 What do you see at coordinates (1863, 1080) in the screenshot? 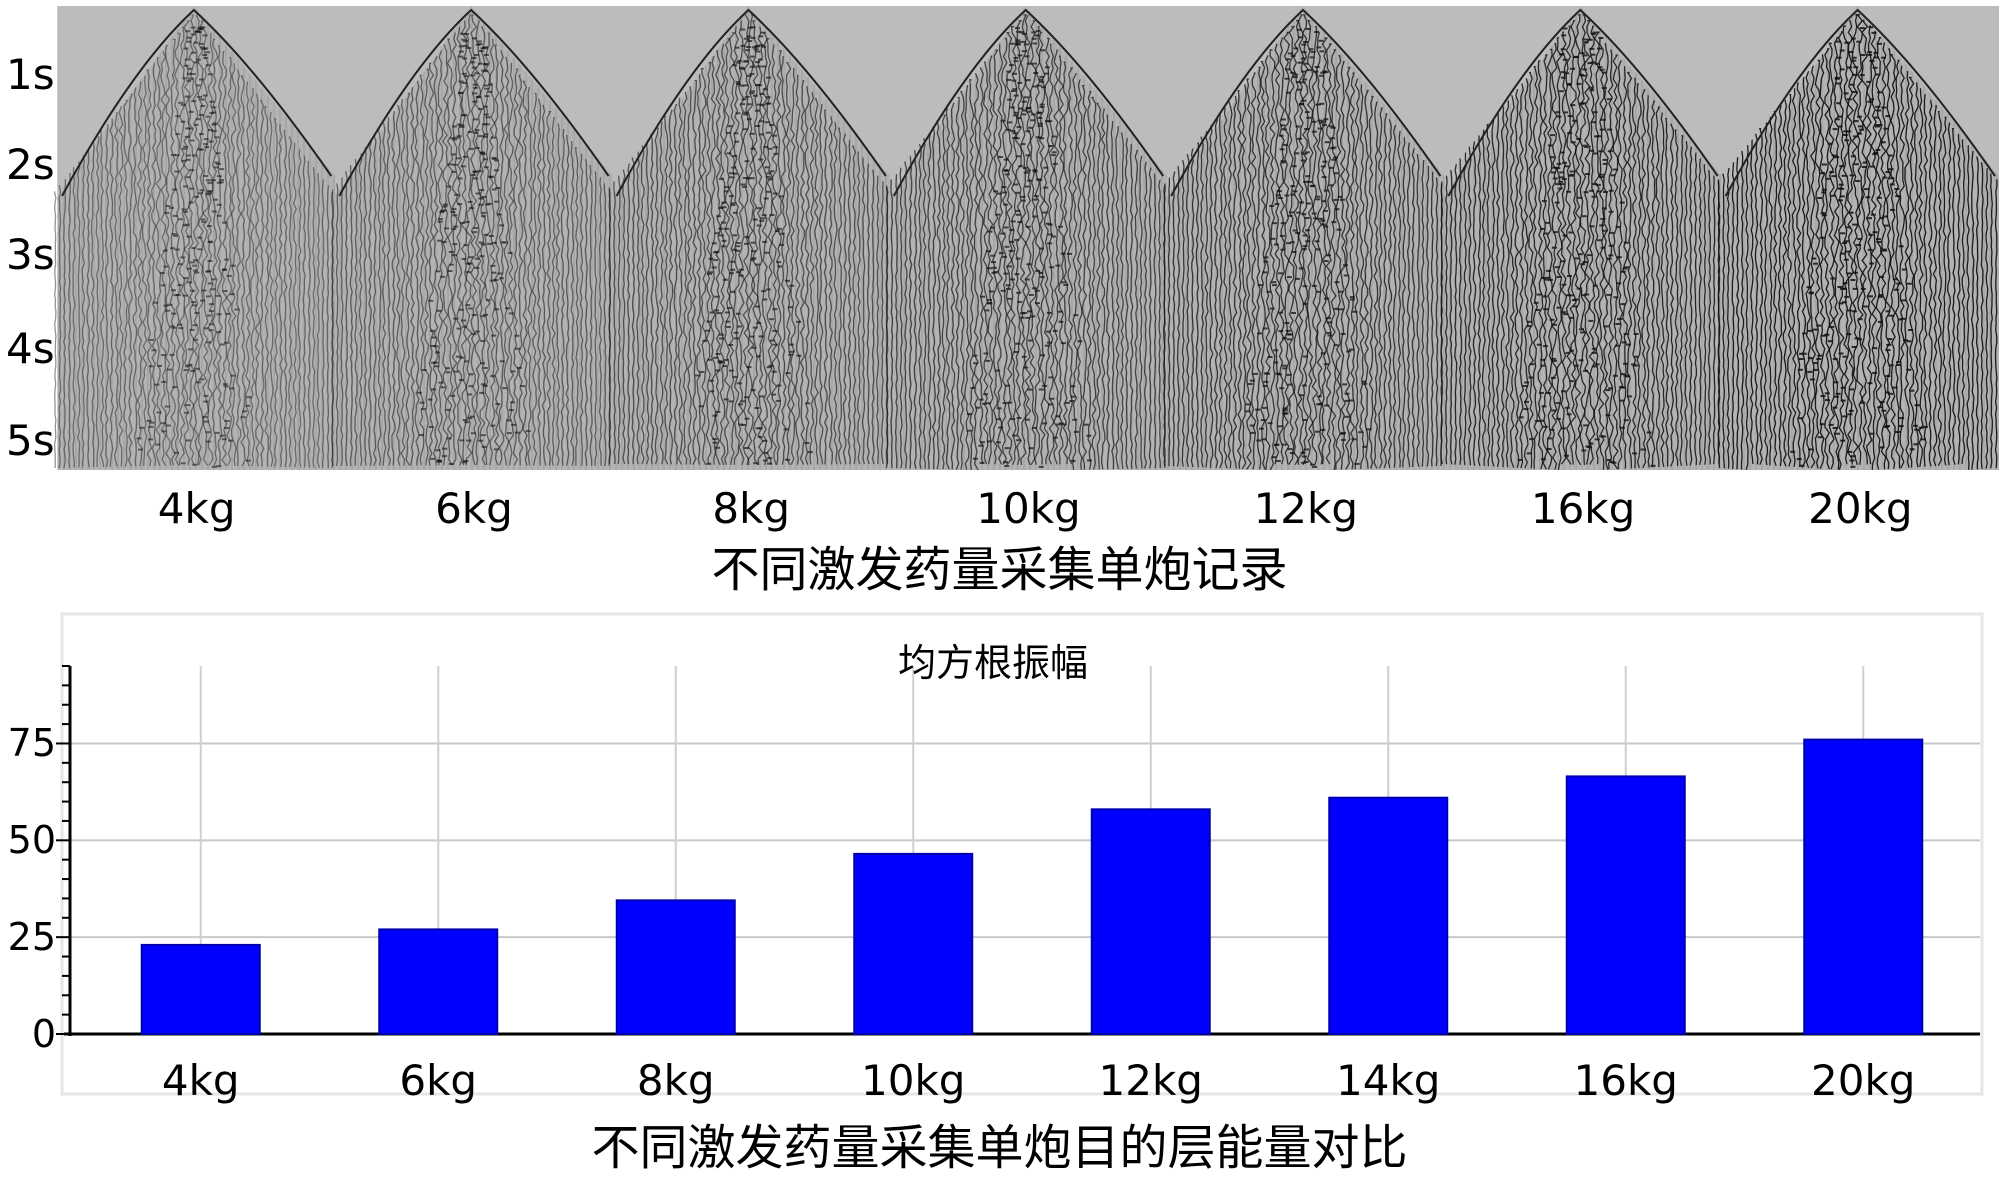
I see `category-label: 20kg` at bounding box center [1863, 1080].